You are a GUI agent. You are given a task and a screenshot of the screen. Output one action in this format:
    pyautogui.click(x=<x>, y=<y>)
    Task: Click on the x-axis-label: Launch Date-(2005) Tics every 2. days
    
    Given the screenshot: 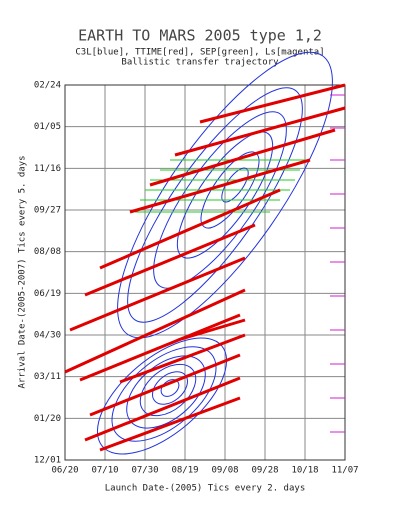 What is the action you would take?
    pyautogui.click(x=205, y=489)
    